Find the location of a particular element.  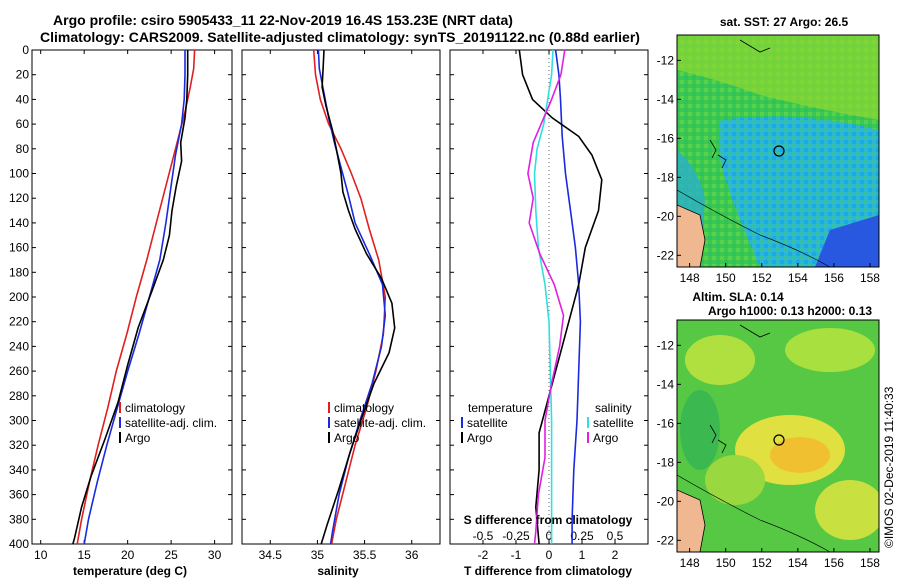

depth-tick-label: 120 is located at coordinates (19, 198).